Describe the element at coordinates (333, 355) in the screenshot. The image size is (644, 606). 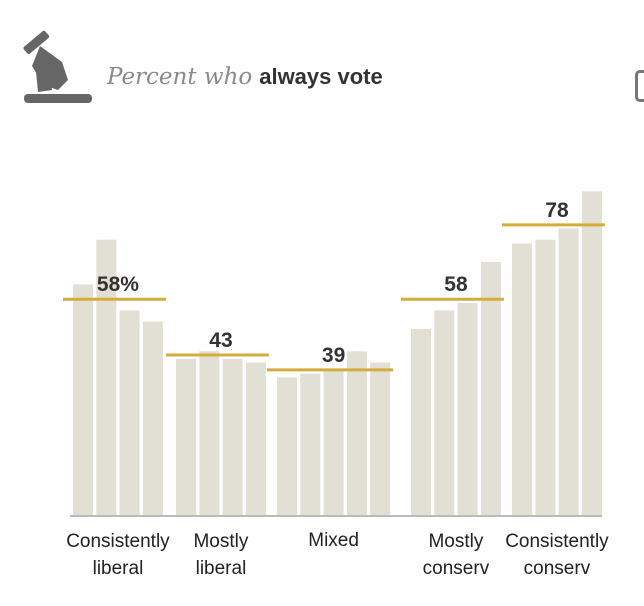
I see `mean-value-label: 39` at that location.